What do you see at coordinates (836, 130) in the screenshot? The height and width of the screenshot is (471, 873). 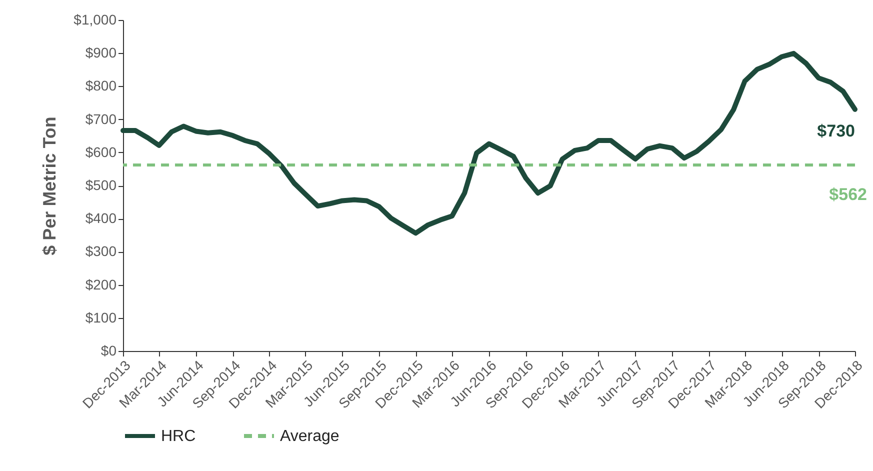 I see `annotation: $730` at bounding box center [836, 130].